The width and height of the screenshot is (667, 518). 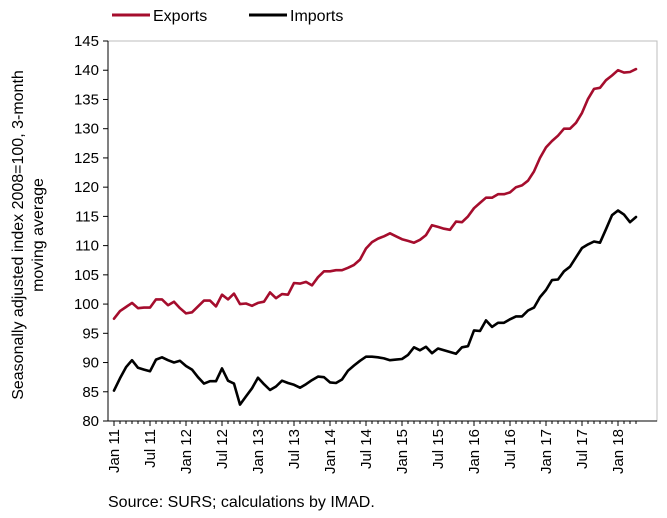 I want to click on y-tick-label: 95, so click(x=90, y=333).